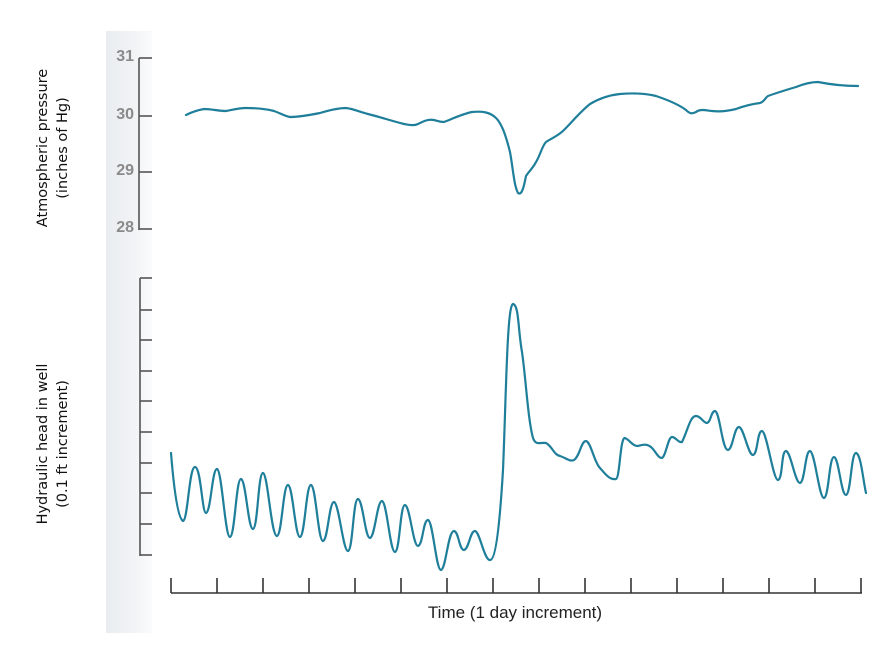 Image resolution: width=888 pixels, height=646 pixels. Describe the element at coordinates (125, 56) in the screenshot. I see `tick-label-31: 31` at that location.